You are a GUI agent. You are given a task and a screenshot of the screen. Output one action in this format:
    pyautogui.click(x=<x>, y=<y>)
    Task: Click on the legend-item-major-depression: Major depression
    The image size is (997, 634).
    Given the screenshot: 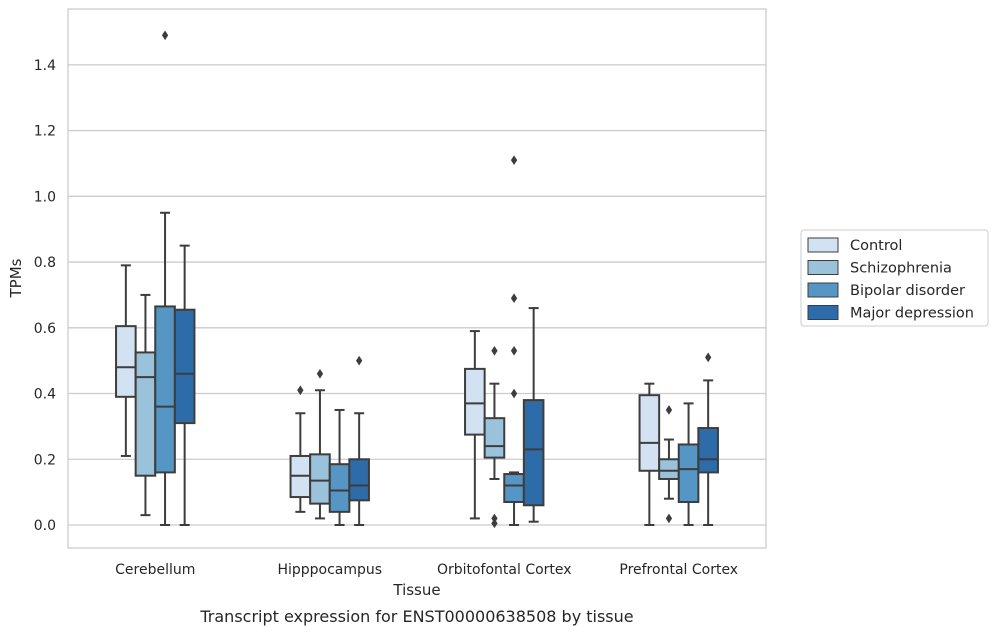 What is the action you would take?
    pyautogui.click(x=890, y=313)
    